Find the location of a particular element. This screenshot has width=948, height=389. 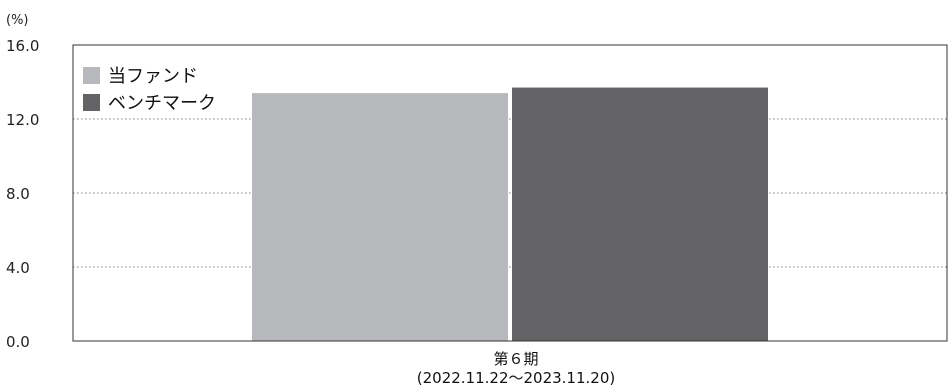

y-tick-label: 4.0 is located at coordinates (18, 268).